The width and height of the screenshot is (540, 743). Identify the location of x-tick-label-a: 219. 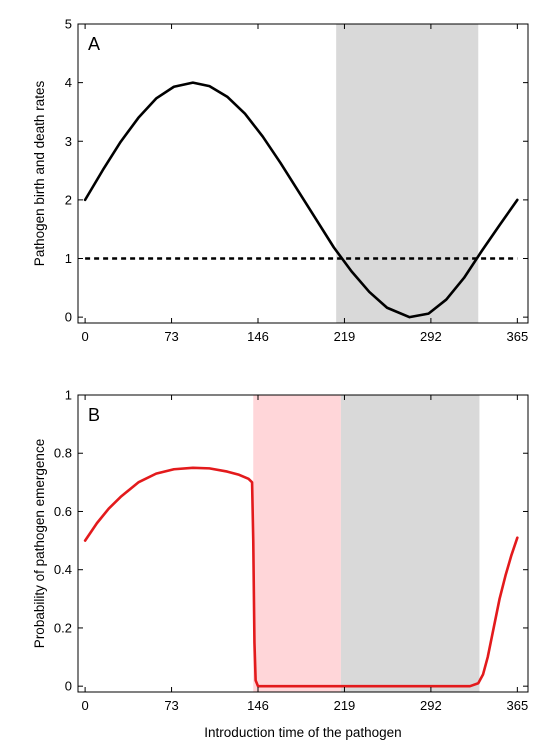
(345, 336).